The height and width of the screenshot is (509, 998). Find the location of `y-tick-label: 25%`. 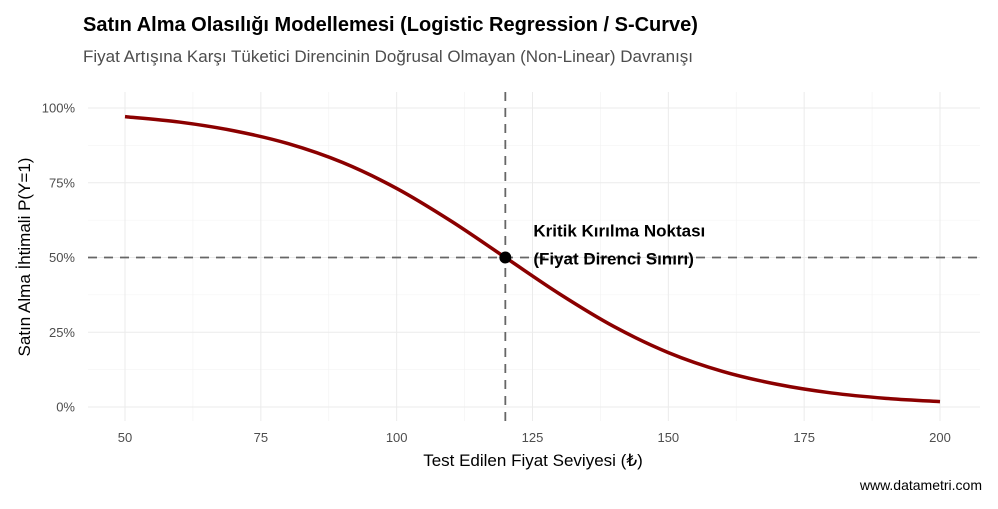

y-tick-label: 25% is located at coordinates (62, 332).